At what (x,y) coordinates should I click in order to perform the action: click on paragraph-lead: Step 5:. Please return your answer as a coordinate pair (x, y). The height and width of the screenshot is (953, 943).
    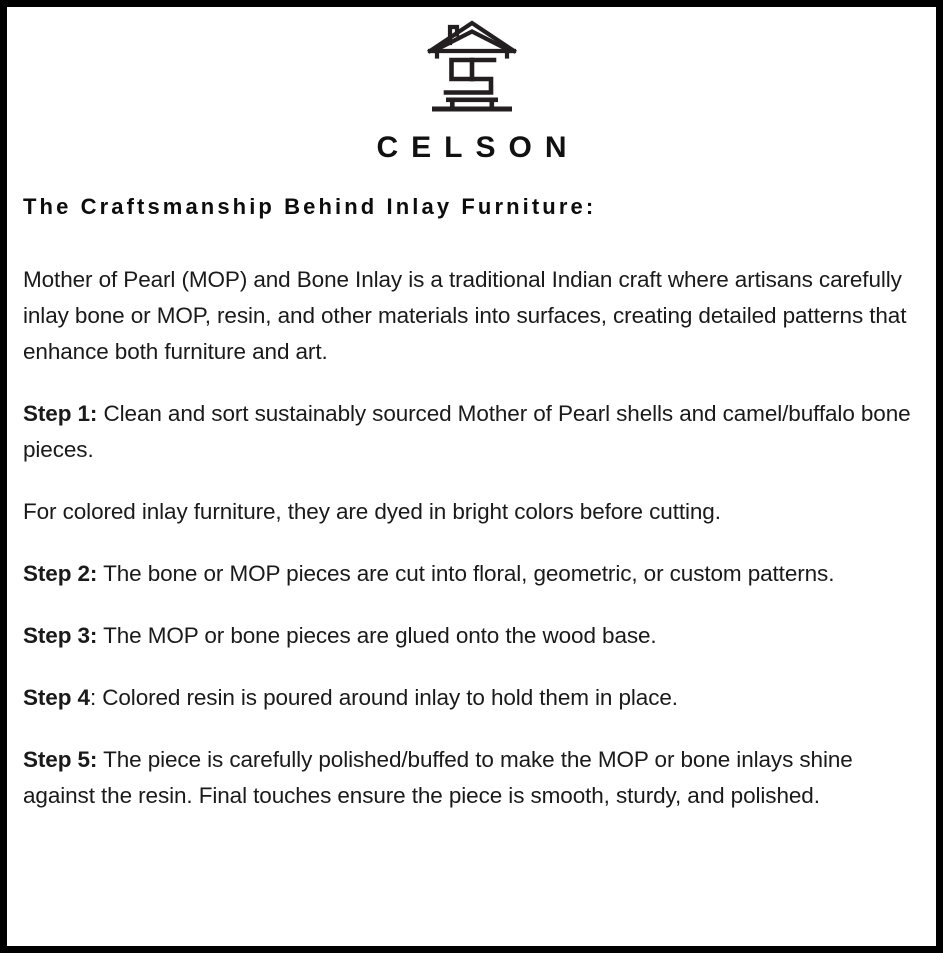
    Looking at the image, I should click on (60, 760).